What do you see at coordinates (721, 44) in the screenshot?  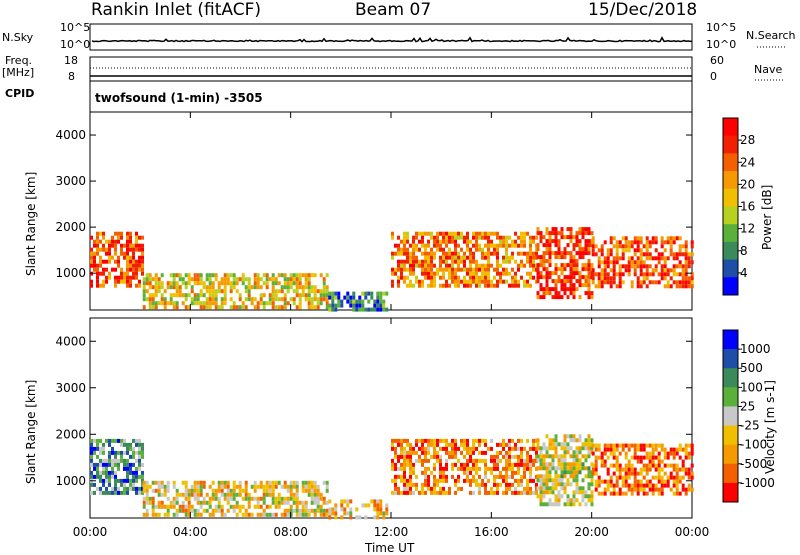 I see `nsearch-tick-bottom: 10^0` at bounding box center [721, 44].